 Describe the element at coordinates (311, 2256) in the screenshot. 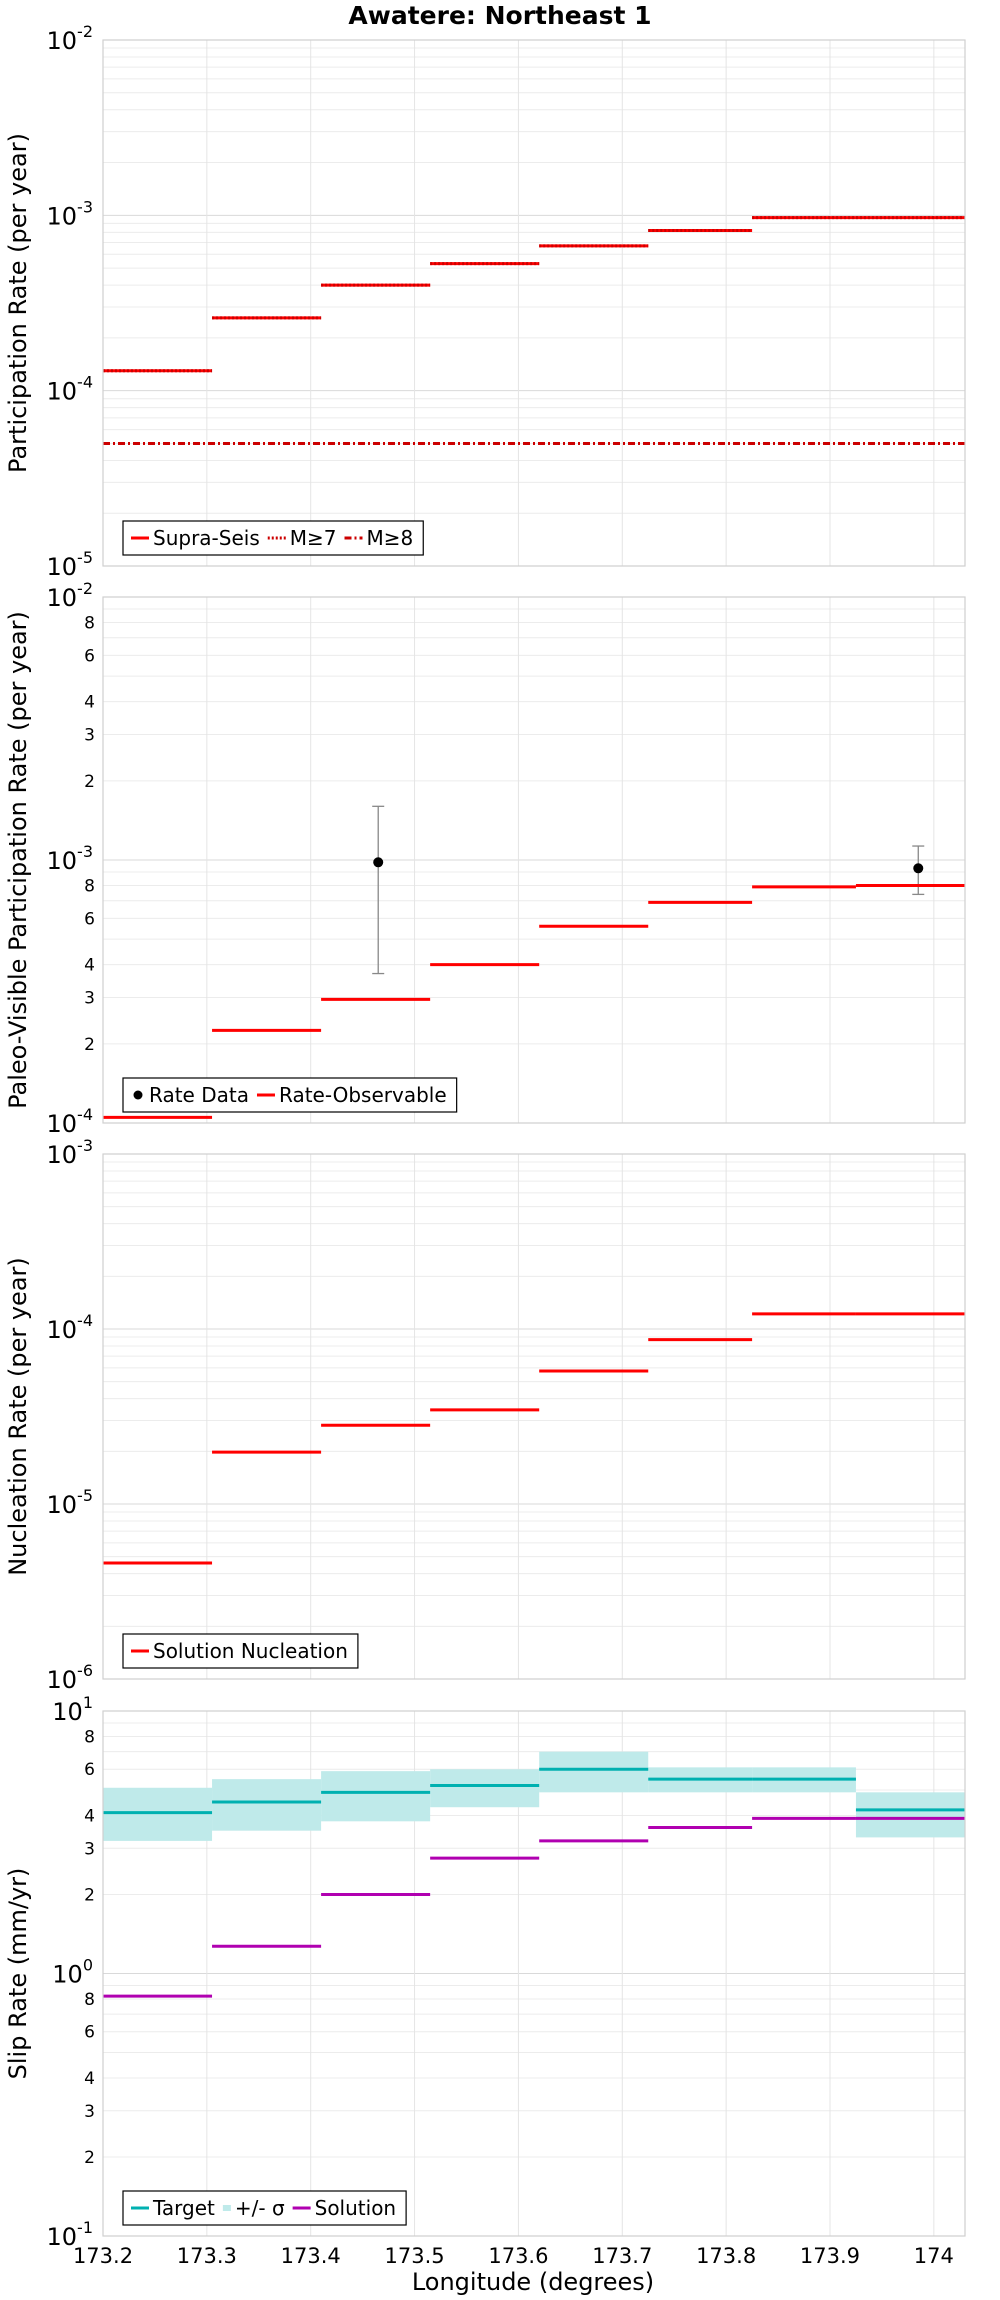

I see `x-tick-label: 173.4` at that location.